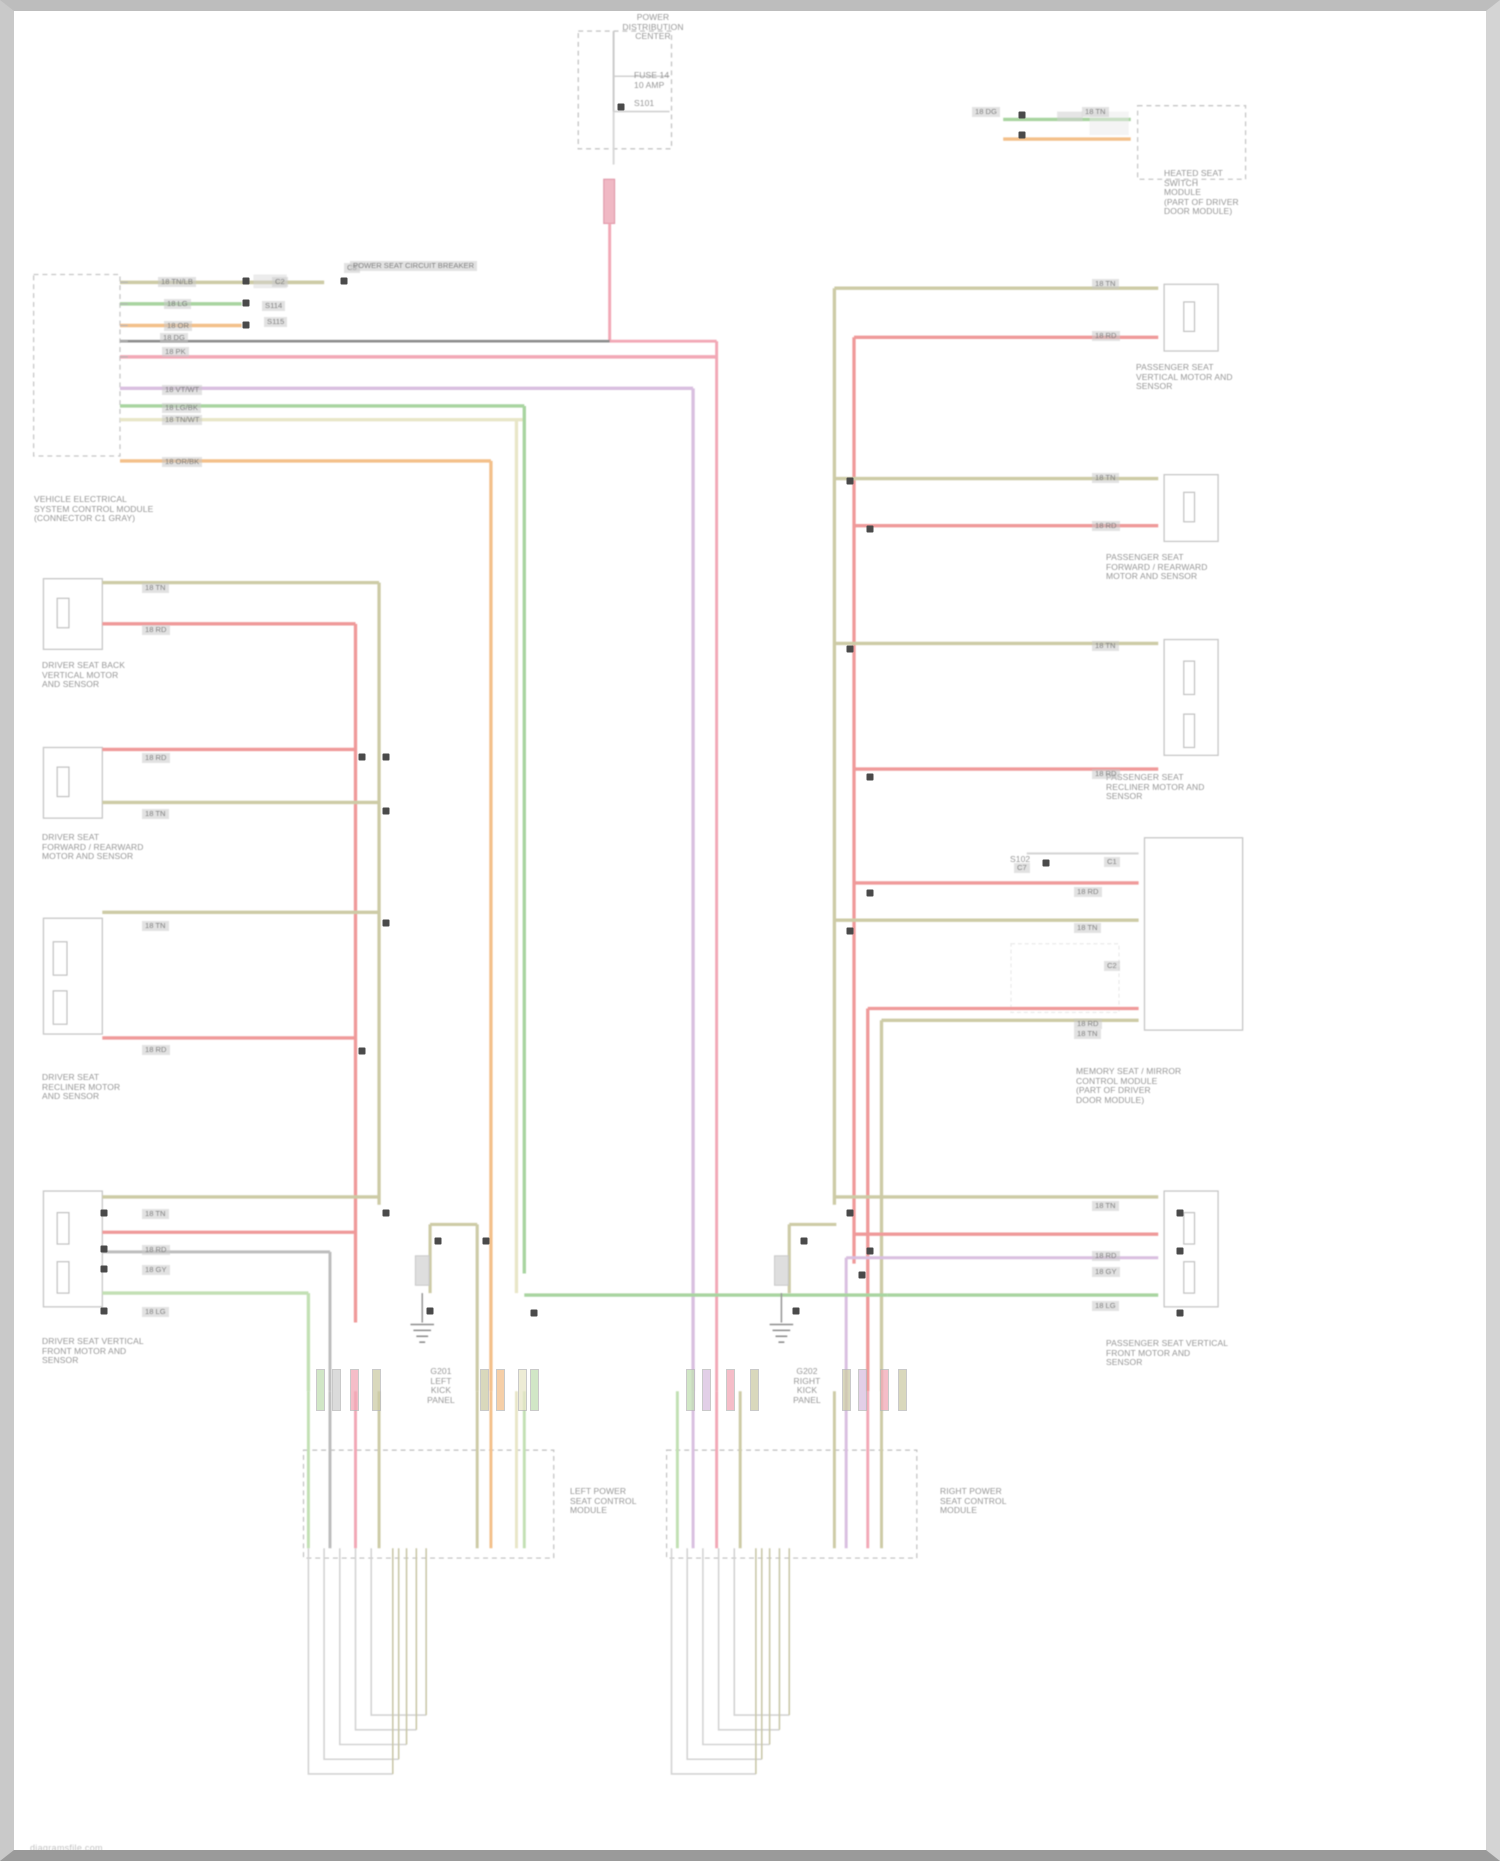 The image size is (1500, 1861). What do you see at coordinates (1112, 862) in the screenshot?
I see `wire-label: C1` at bounding box center [1112, 862].